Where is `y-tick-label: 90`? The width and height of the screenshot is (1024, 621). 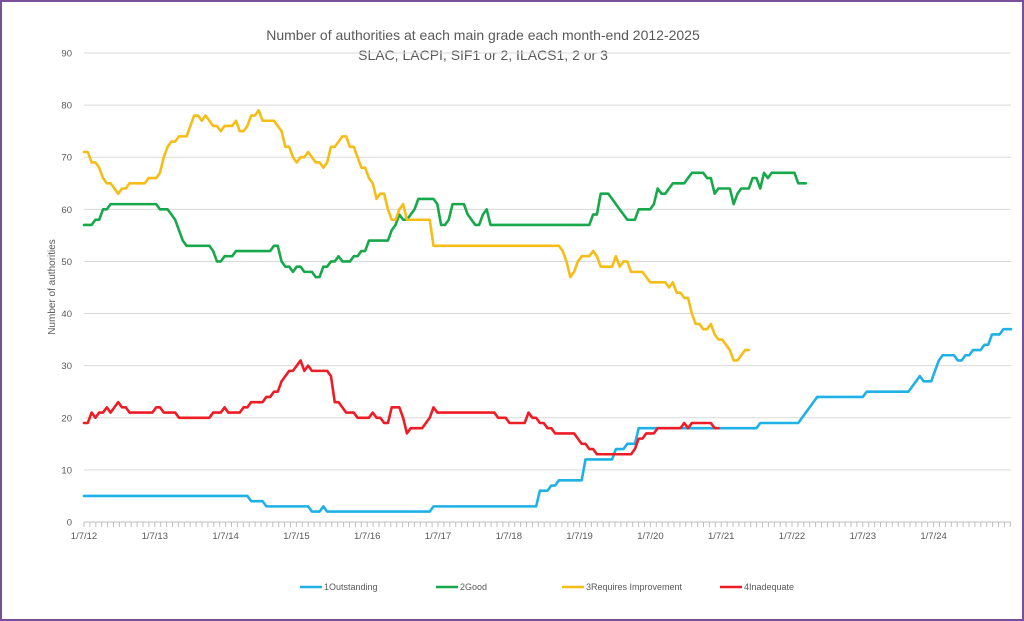
y-tick-label: 90 is located at coordinates (66, 54).